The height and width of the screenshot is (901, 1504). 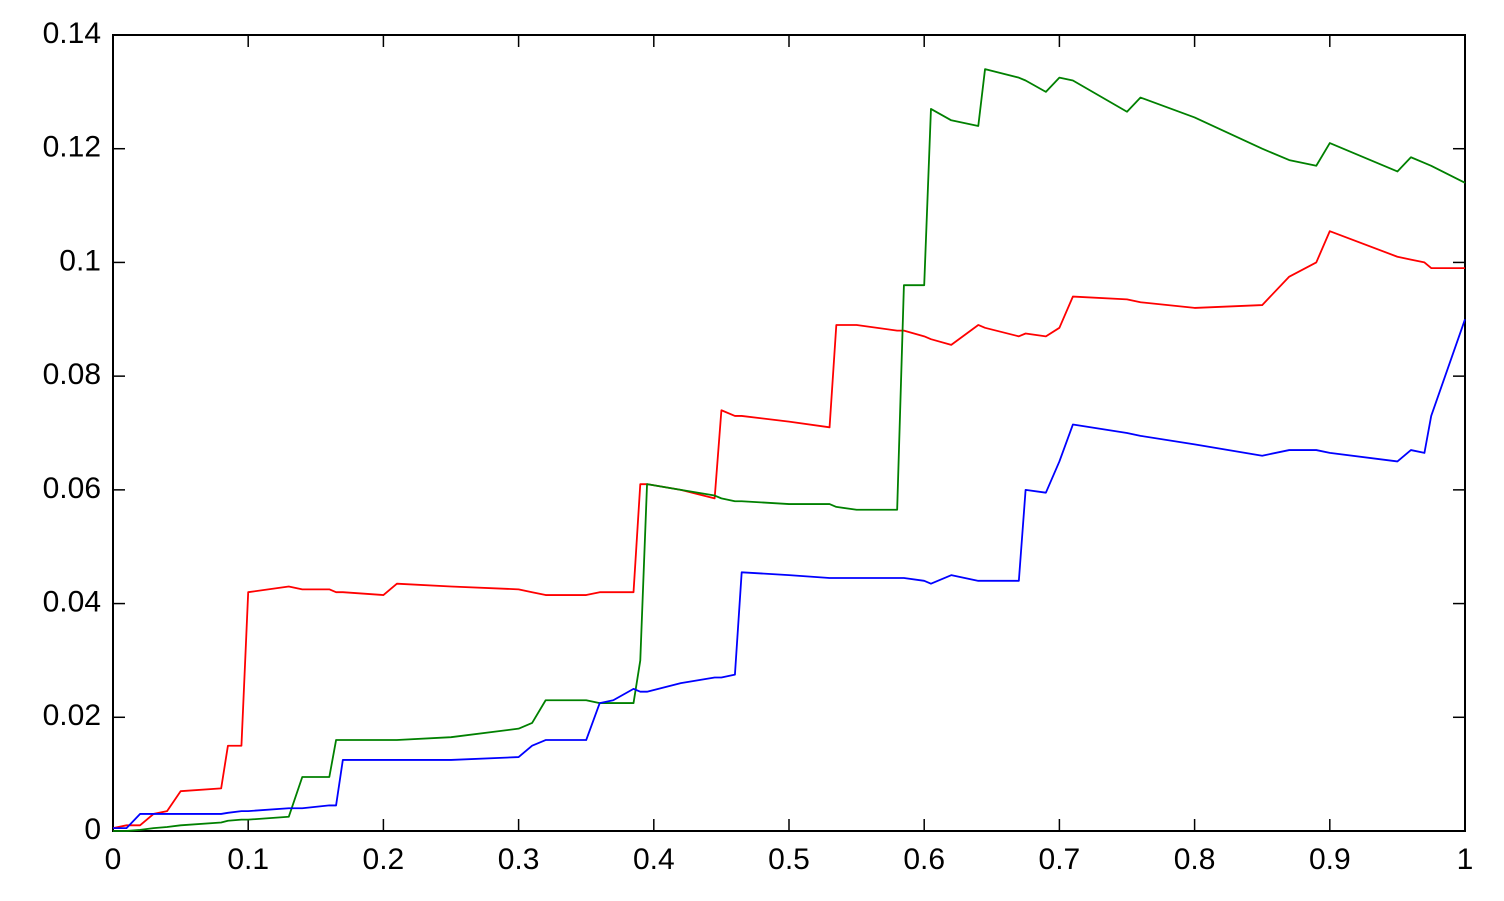 What do you see at coordinates (248, 859) in the screenshot?
I see `x-tick-label: 0.1` at bounding box center [248, 859].